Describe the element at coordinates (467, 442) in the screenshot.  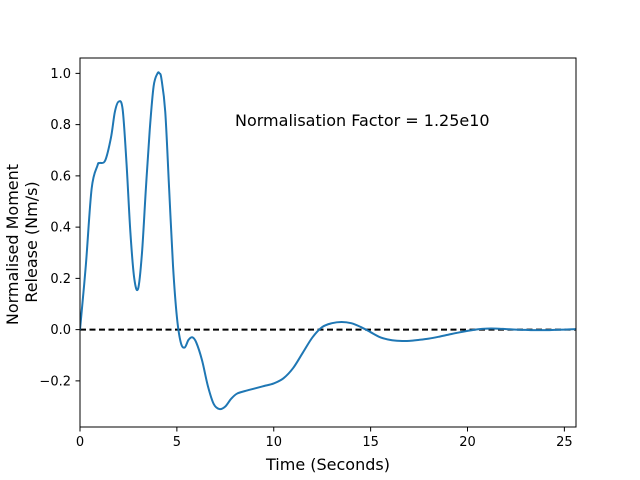
I see `x-tick-label: 20` at that location.